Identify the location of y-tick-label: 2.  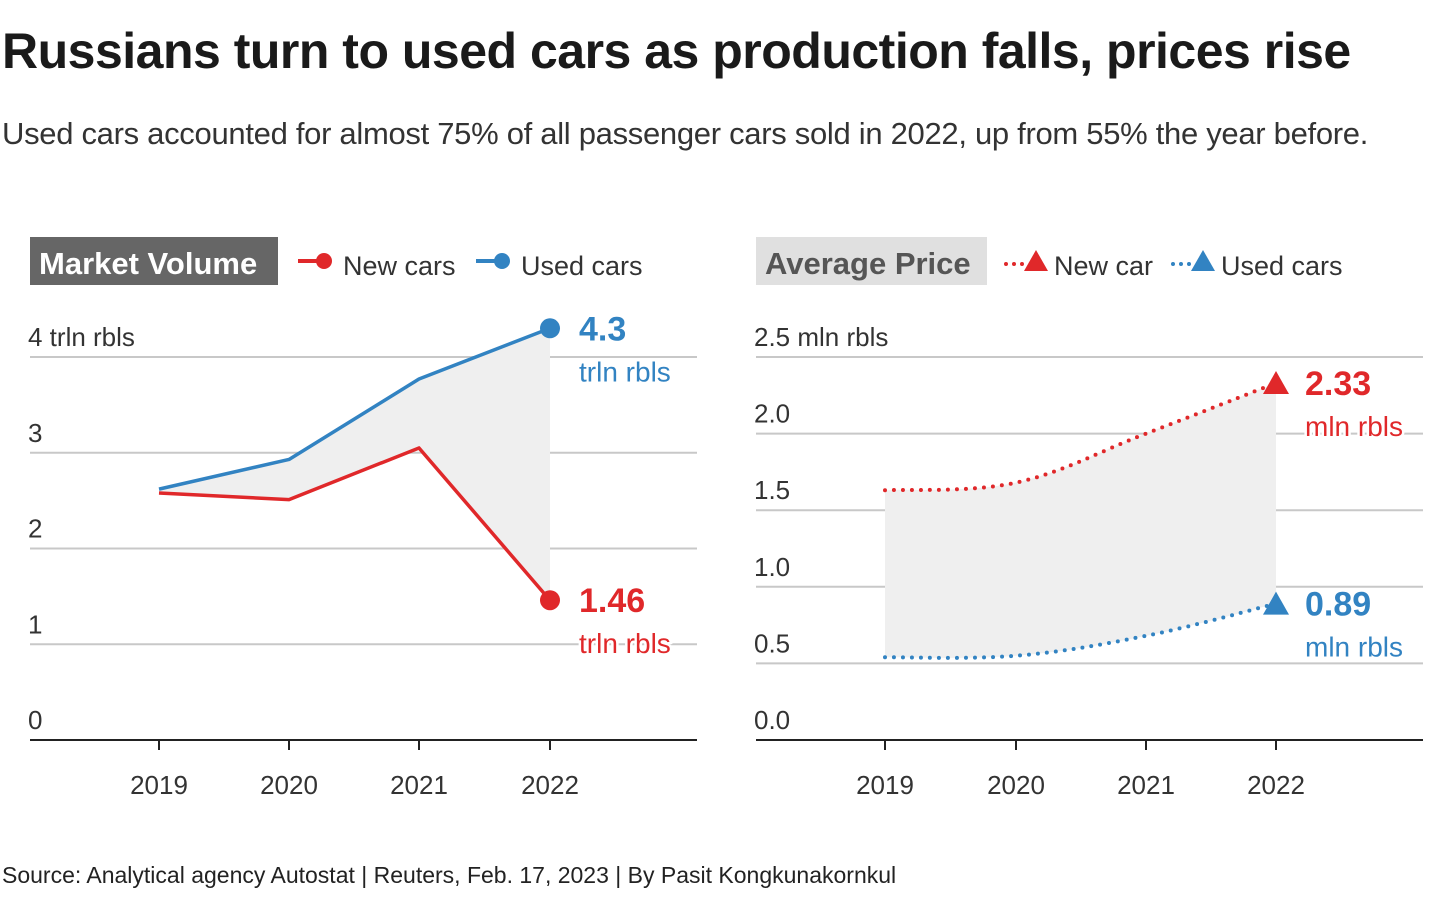
(35, 529).